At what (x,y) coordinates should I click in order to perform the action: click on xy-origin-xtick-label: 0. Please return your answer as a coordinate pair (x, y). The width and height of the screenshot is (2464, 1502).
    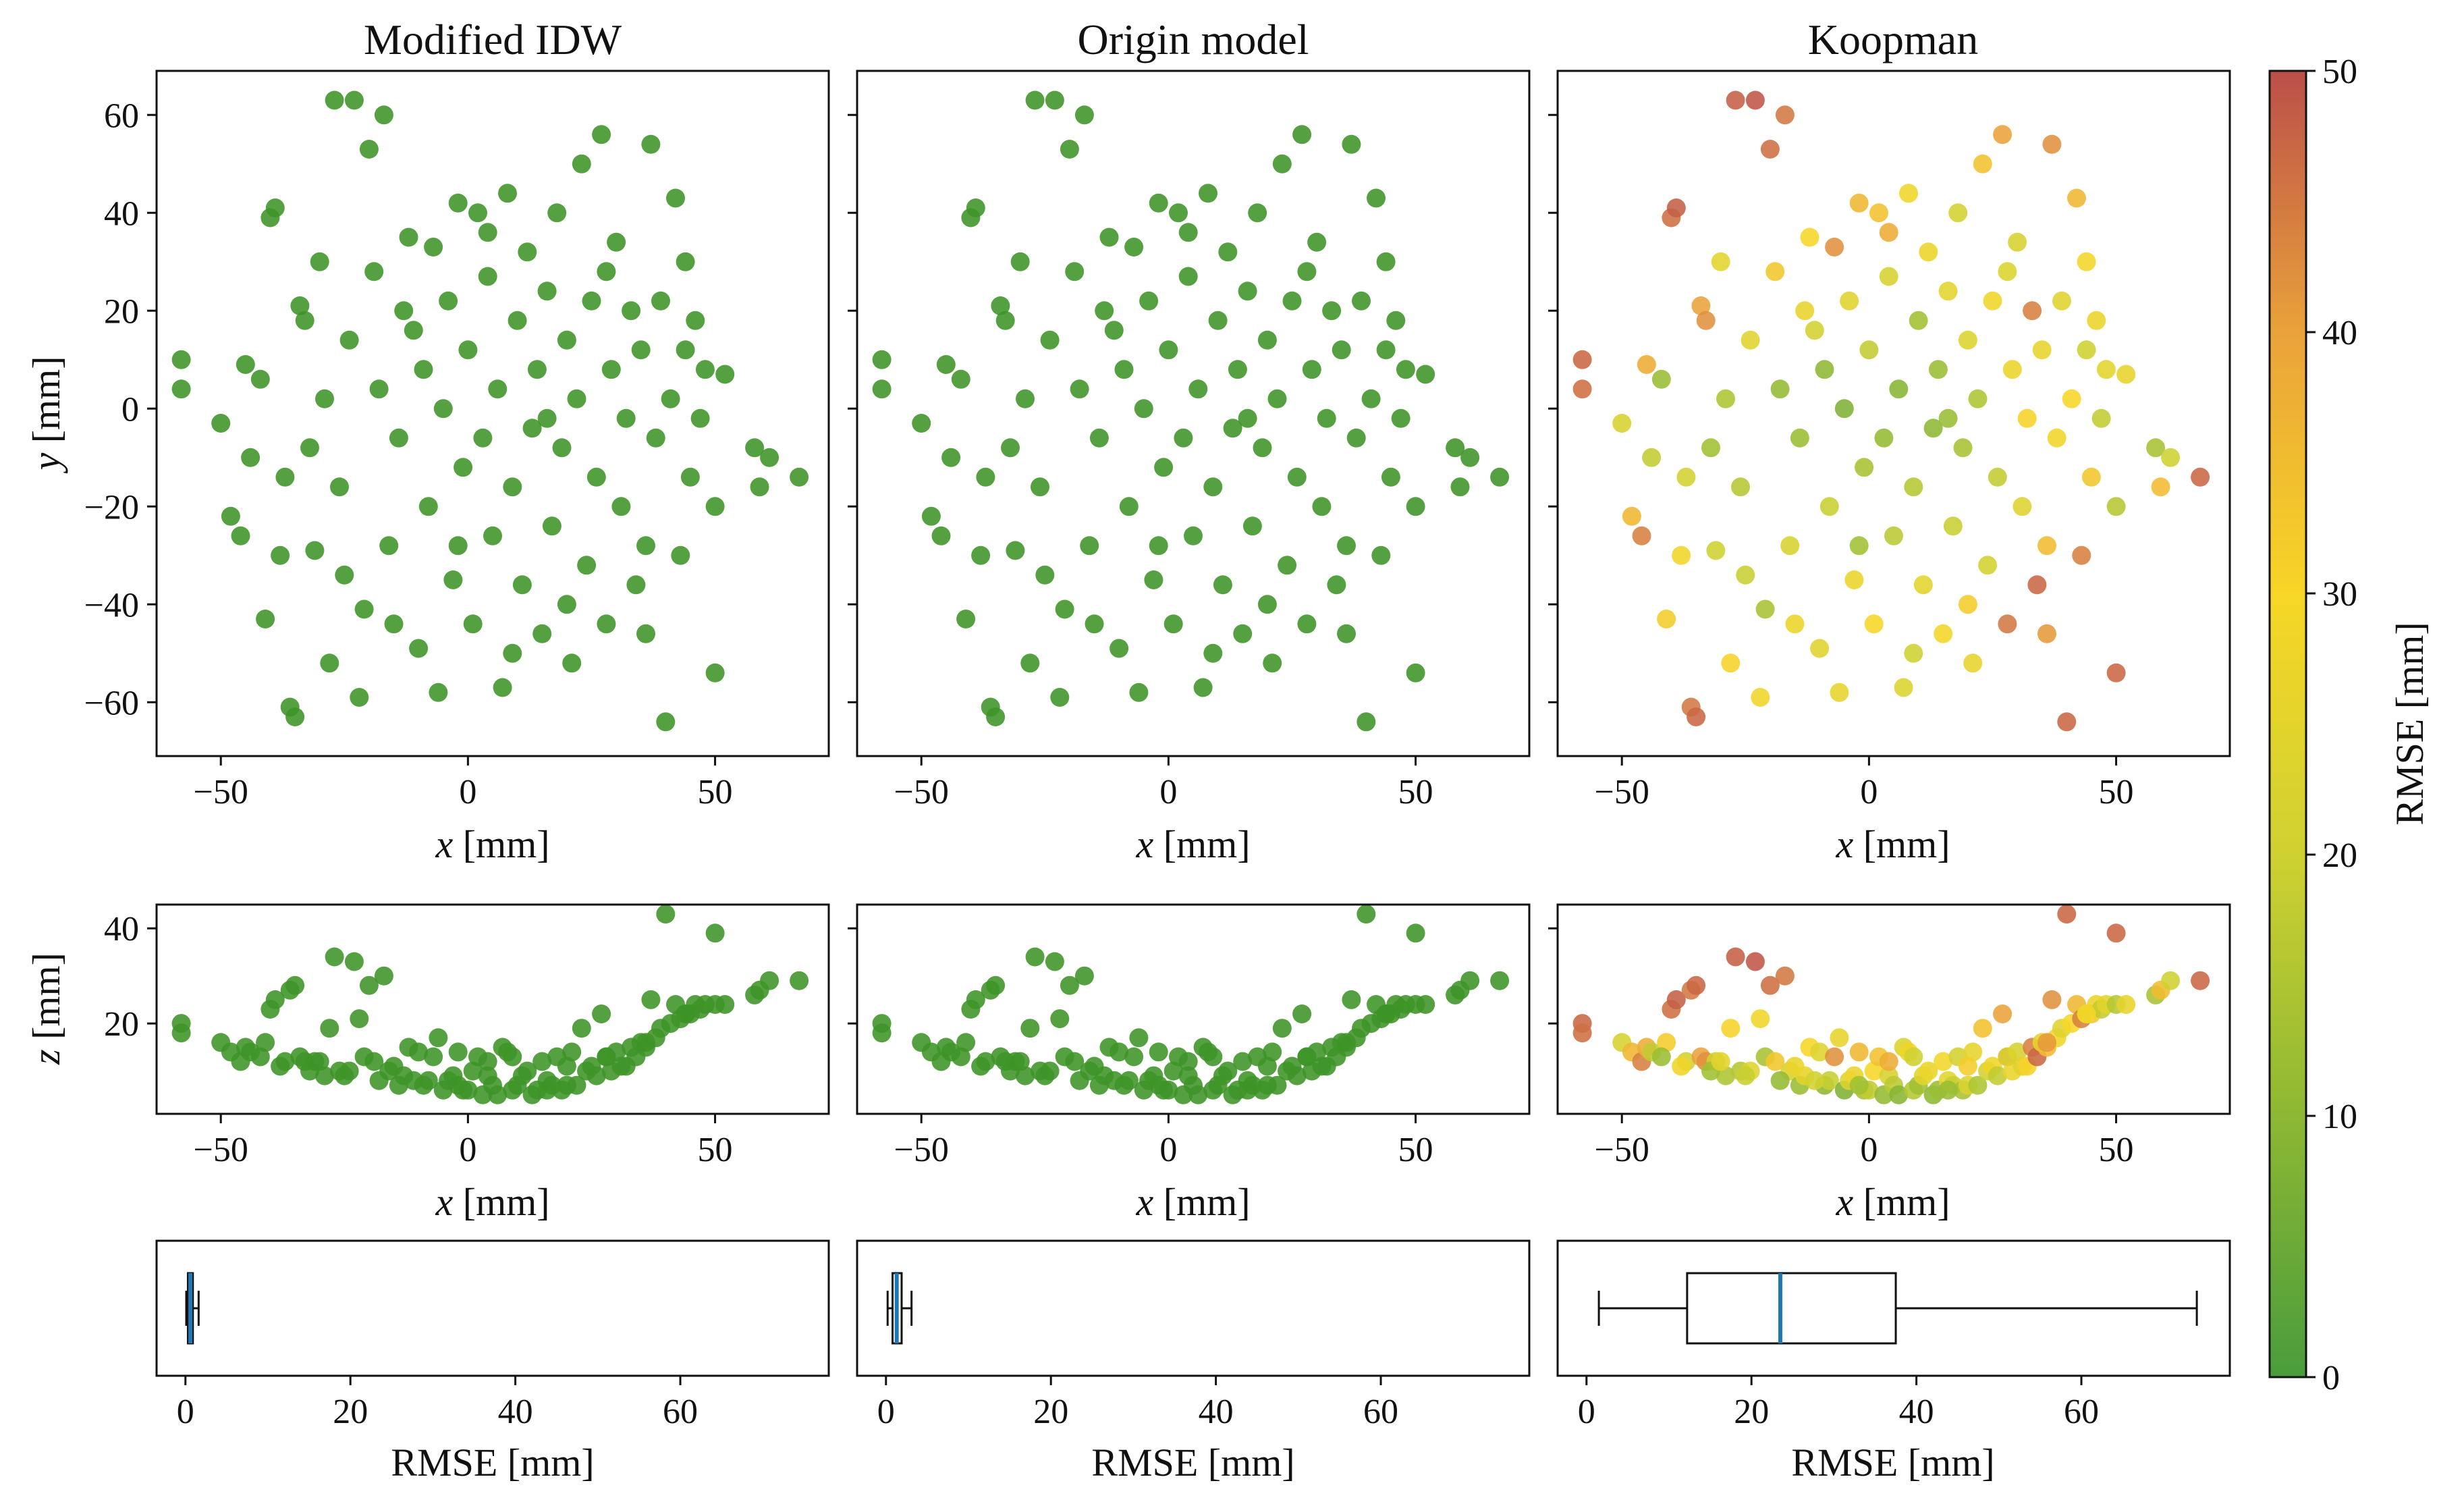
    Looking at the image, I should click on (1168, 792).